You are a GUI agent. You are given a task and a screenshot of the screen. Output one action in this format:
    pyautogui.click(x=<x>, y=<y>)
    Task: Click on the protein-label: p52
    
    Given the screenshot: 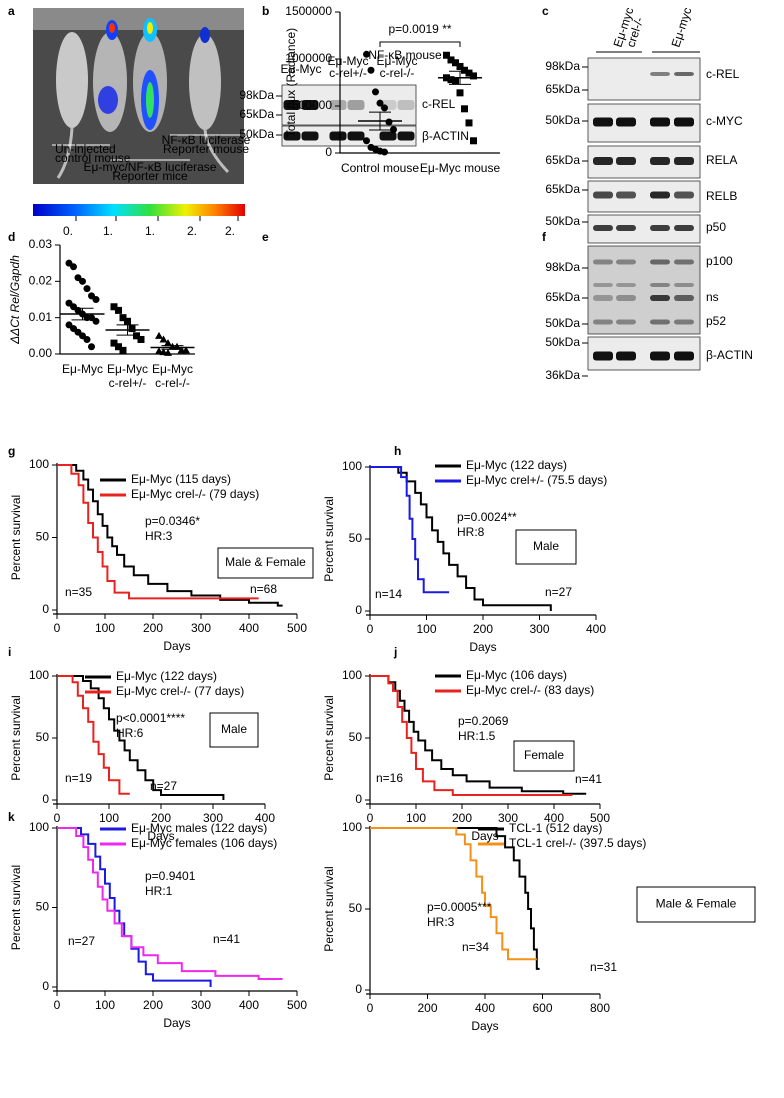 What is the action you would take?
    pyautogui.click(x=716, y=321)
    